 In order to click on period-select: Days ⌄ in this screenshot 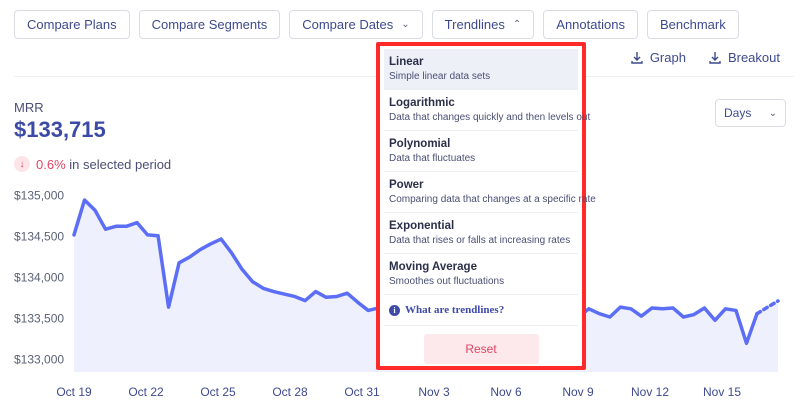, I will do `click(750, 113)`.